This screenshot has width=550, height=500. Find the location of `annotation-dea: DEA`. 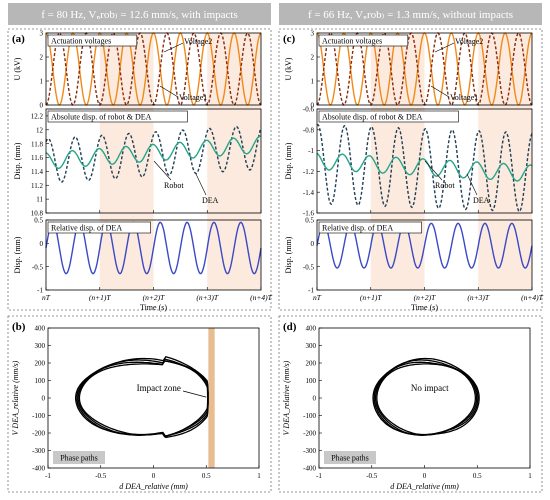

annotation-dea: DEA is located at coordinates (210, 200).